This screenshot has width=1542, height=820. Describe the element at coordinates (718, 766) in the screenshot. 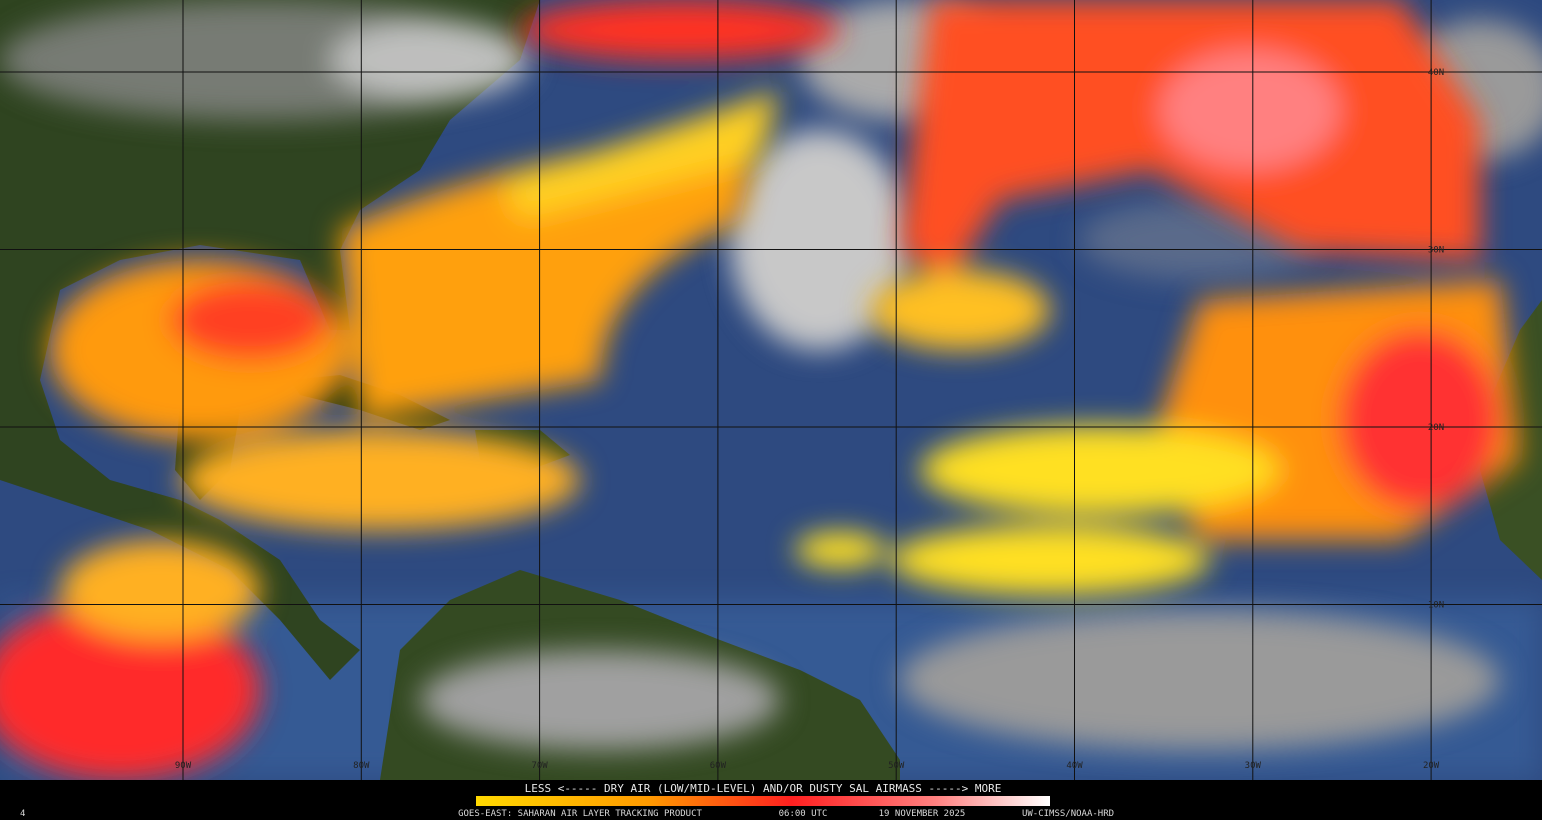

I see `longitude-label: 60W` at that location.